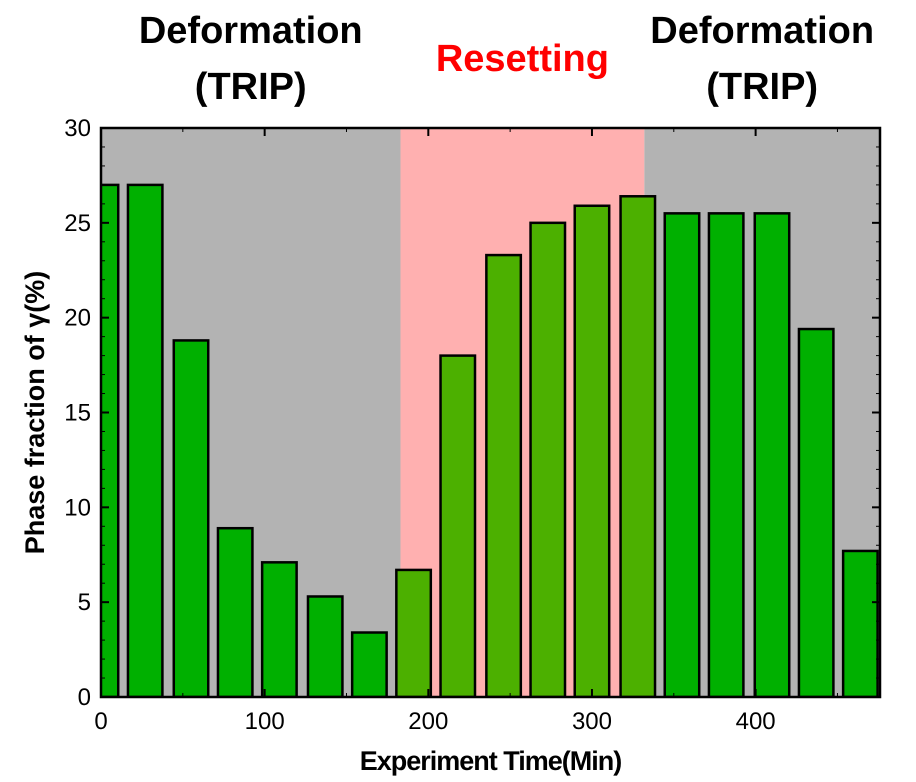 The height and width of the screenshot is (782, 916). What do you see at coordinates (35, 412) in the screenshot?
I see `y-axis-title: Phase fraction of γ(%)` at bounding box center [35, 412].